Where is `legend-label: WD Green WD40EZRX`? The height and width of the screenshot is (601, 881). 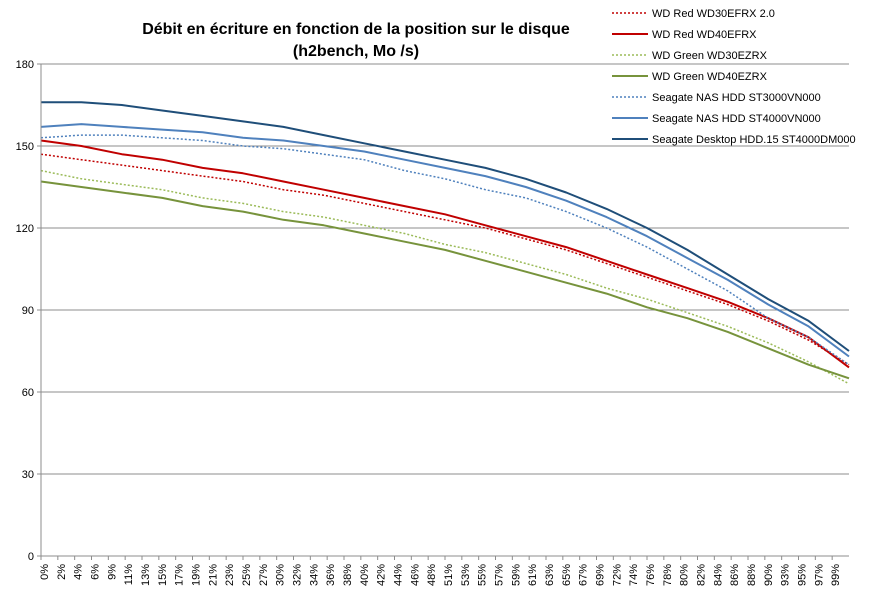
legend-label: WD Green WD40EZRX is located at coordinates (710, 77).